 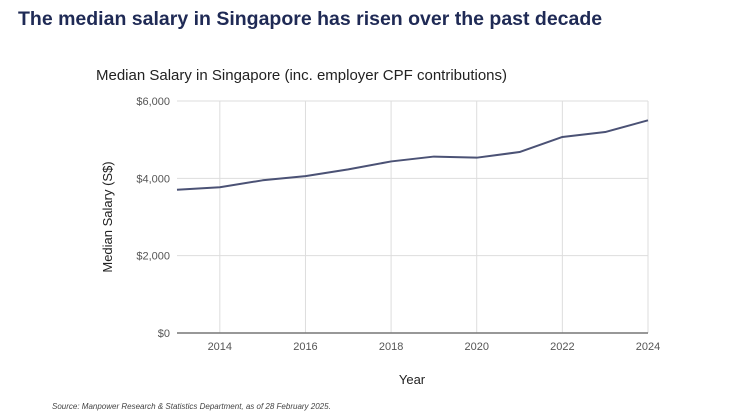 I want to click on x-tick-label: 2014, so click(x=220, y=347).